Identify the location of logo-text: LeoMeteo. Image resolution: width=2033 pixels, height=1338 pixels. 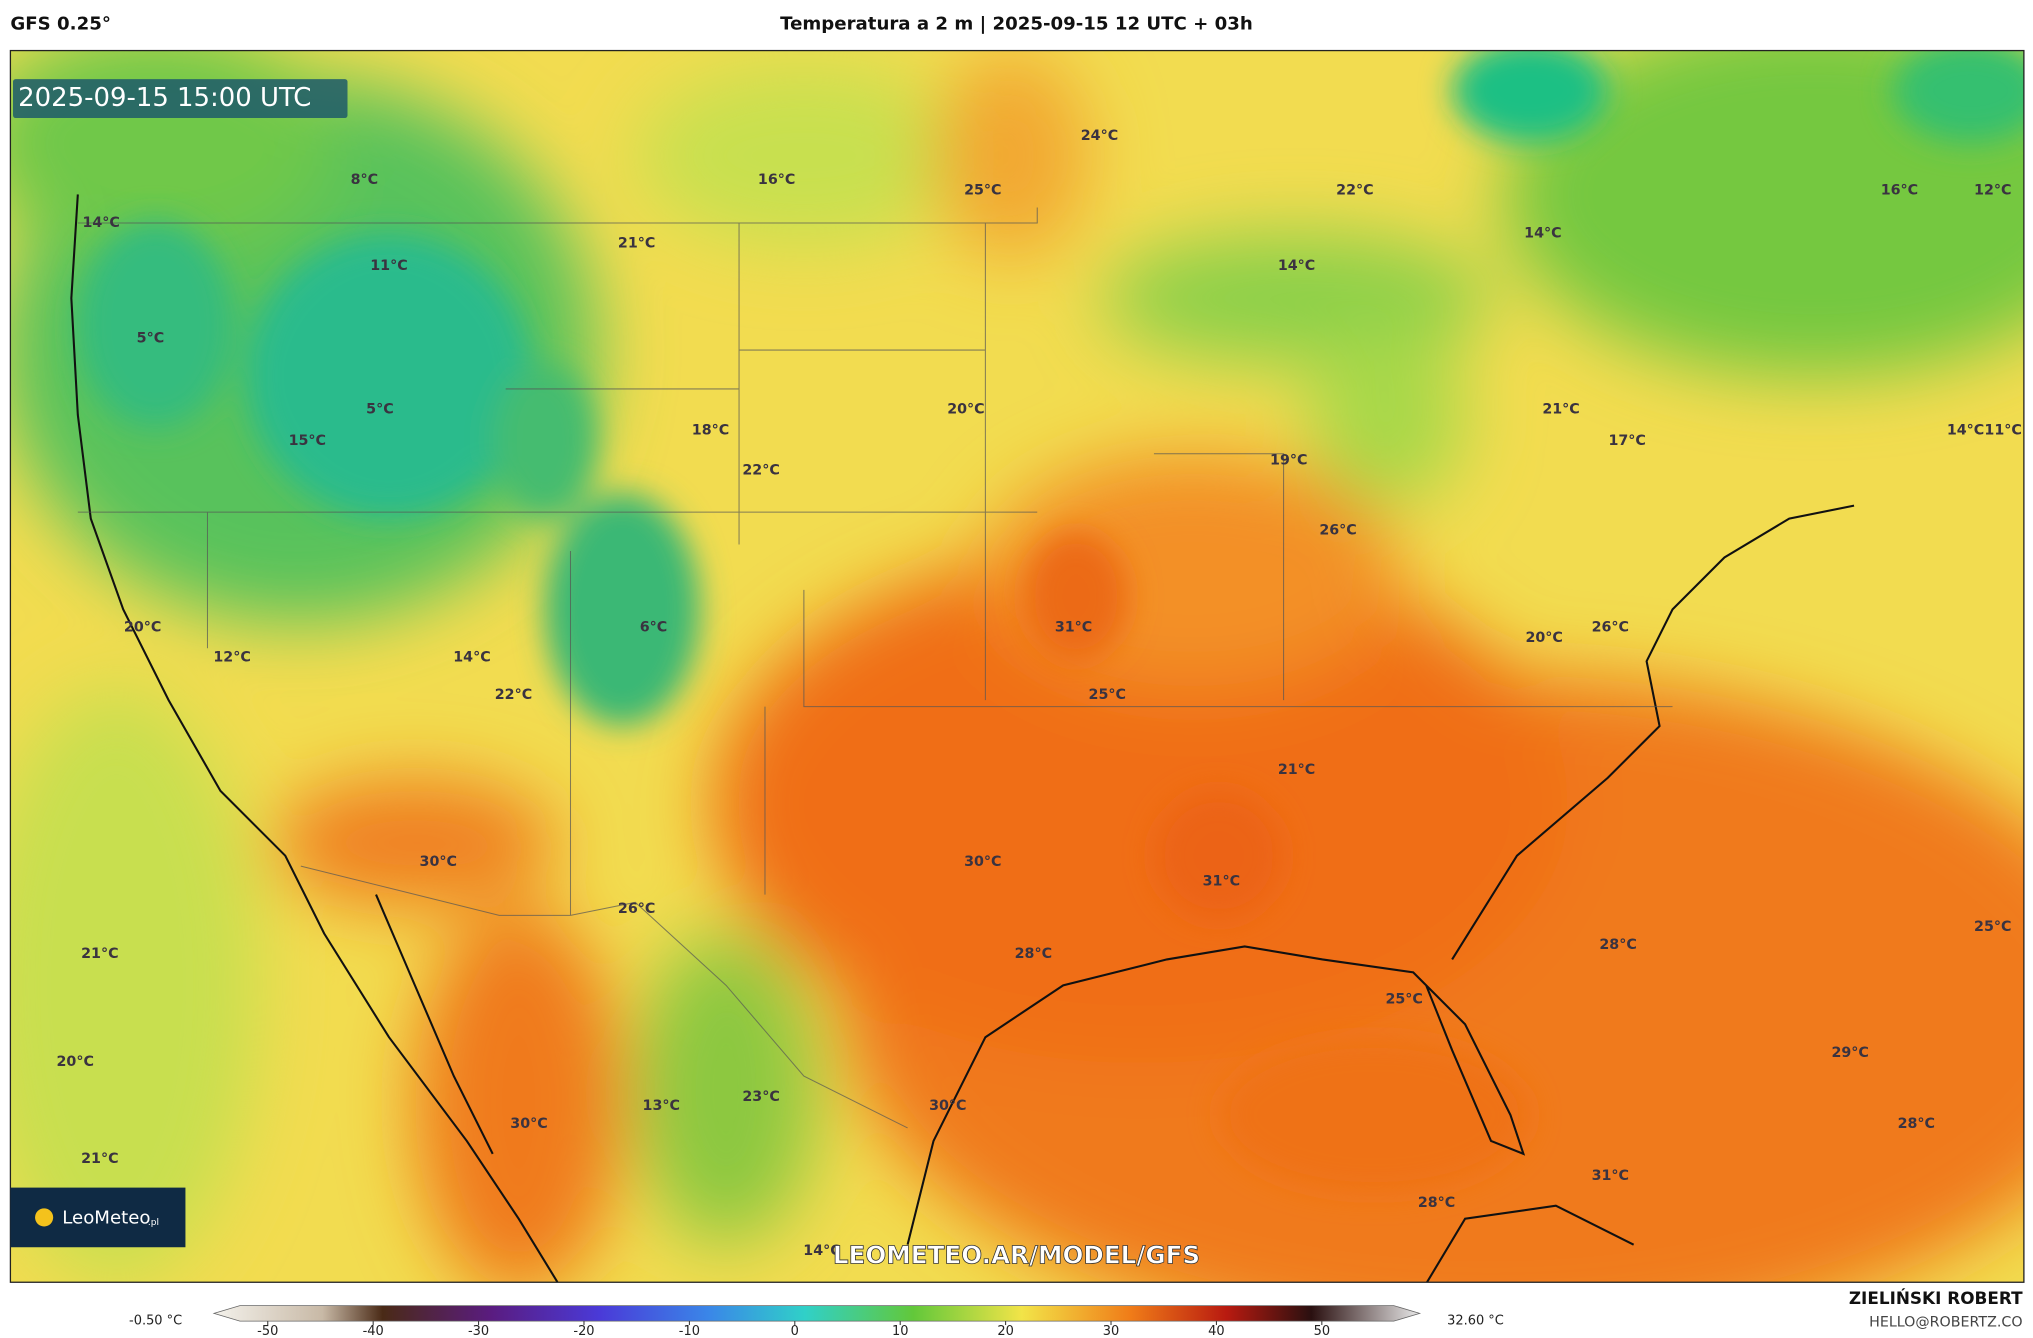
(106, 1218).